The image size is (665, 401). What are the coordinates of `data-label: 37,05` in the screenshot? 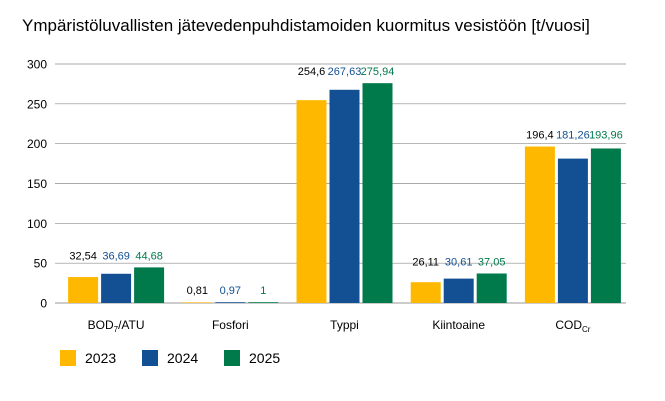 It's located at (492, 262).